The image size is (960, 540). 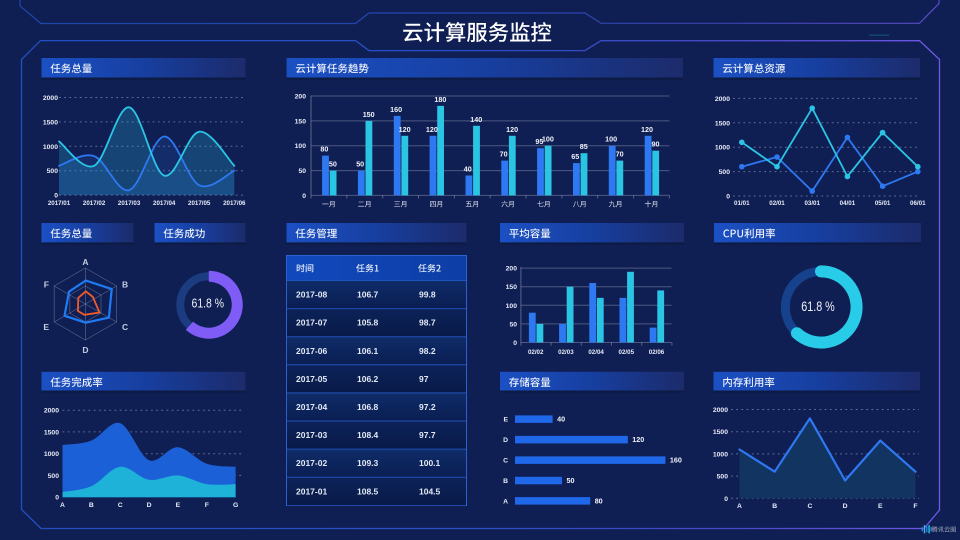 What do you see at coordinates (94, 203) in the screenshot?
I see `svg-text: 2017/02` at bounding box center [94, 203].